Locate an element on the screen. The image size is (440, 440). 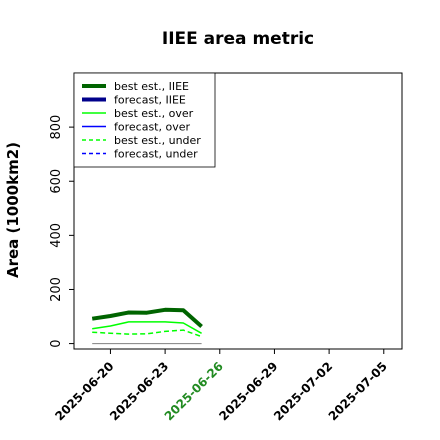
y-ticks: 0 200 400 600 800 is located at coordinates (61, 231).